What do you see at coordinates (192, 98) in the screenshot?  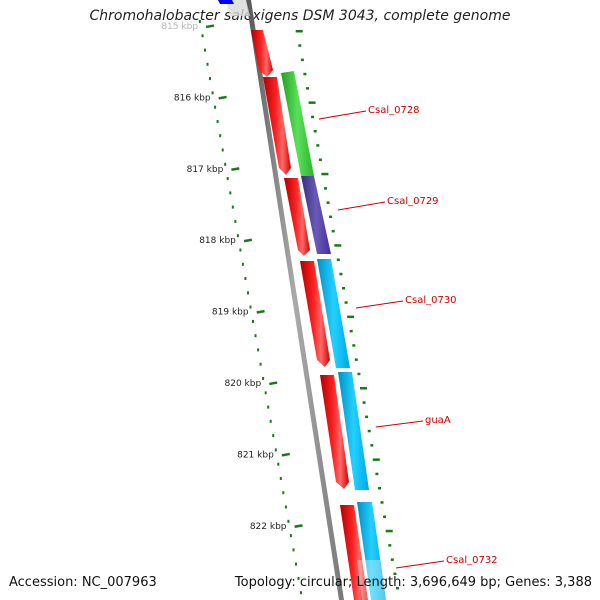 I see `ruler-label: 816 kbp` at bounding box center [192, 98].